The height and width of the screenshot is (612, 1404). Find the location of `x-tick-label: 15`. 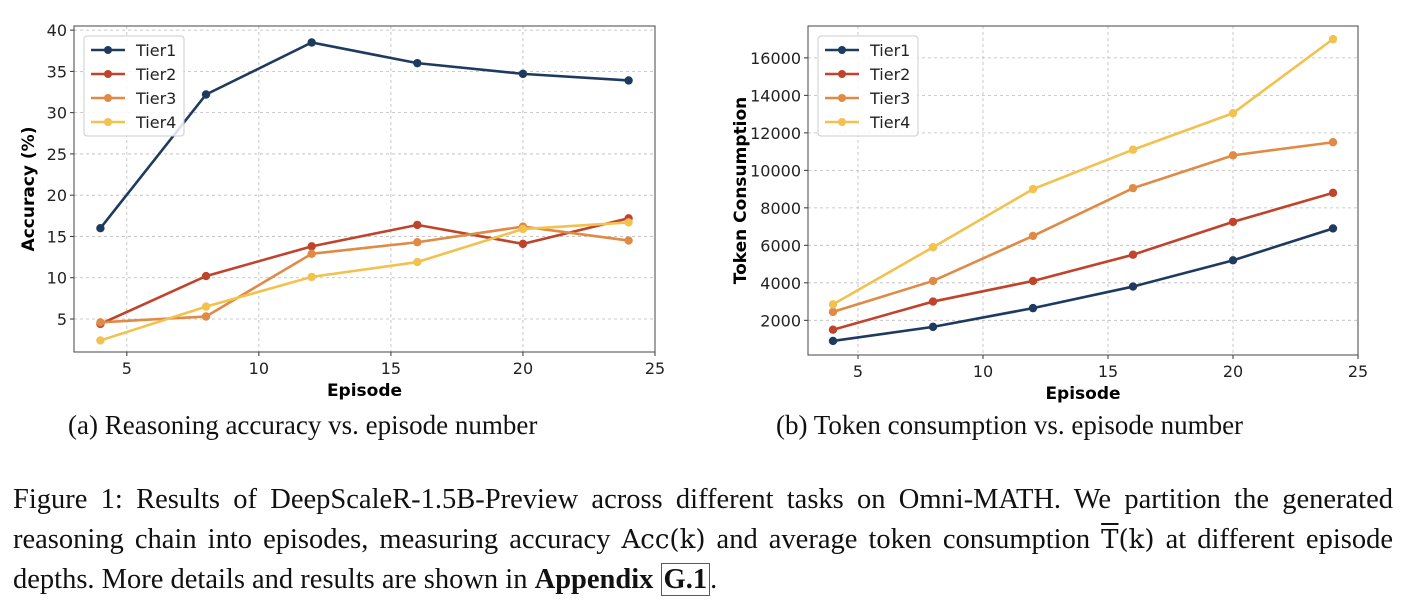

x-tick-label: 15 is located at coordinates (1108, 371).